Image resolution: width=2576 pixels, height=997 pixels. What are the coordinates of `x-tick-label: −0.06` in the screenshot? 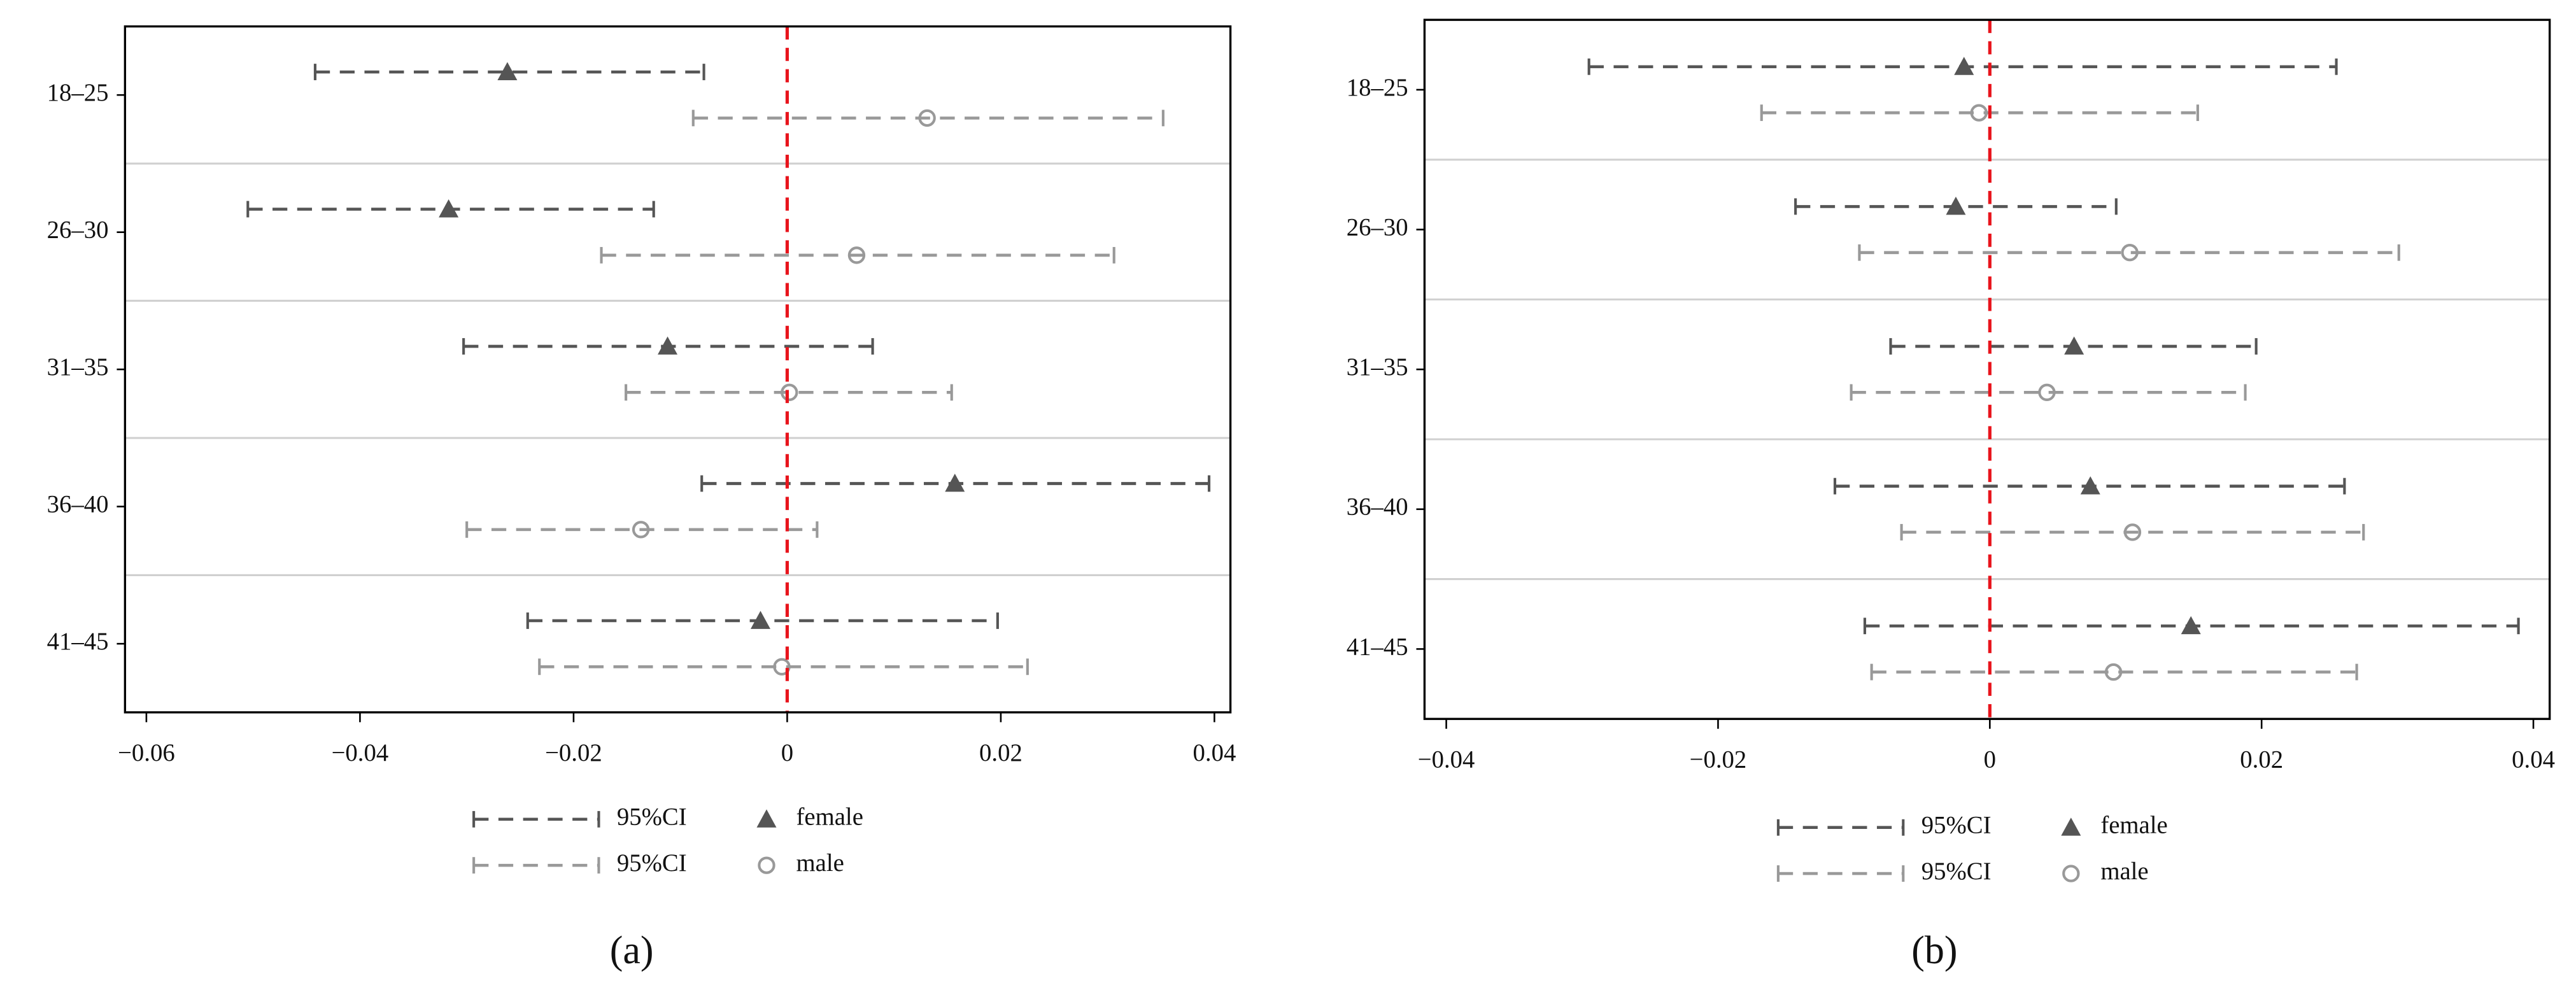 It's located at (146, 753).